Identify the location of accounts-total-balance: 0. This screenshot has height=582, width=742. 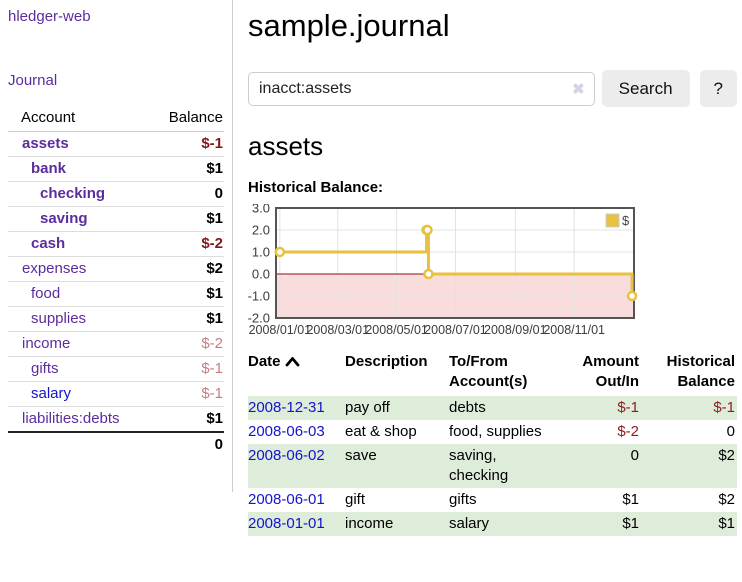
(188, 444).